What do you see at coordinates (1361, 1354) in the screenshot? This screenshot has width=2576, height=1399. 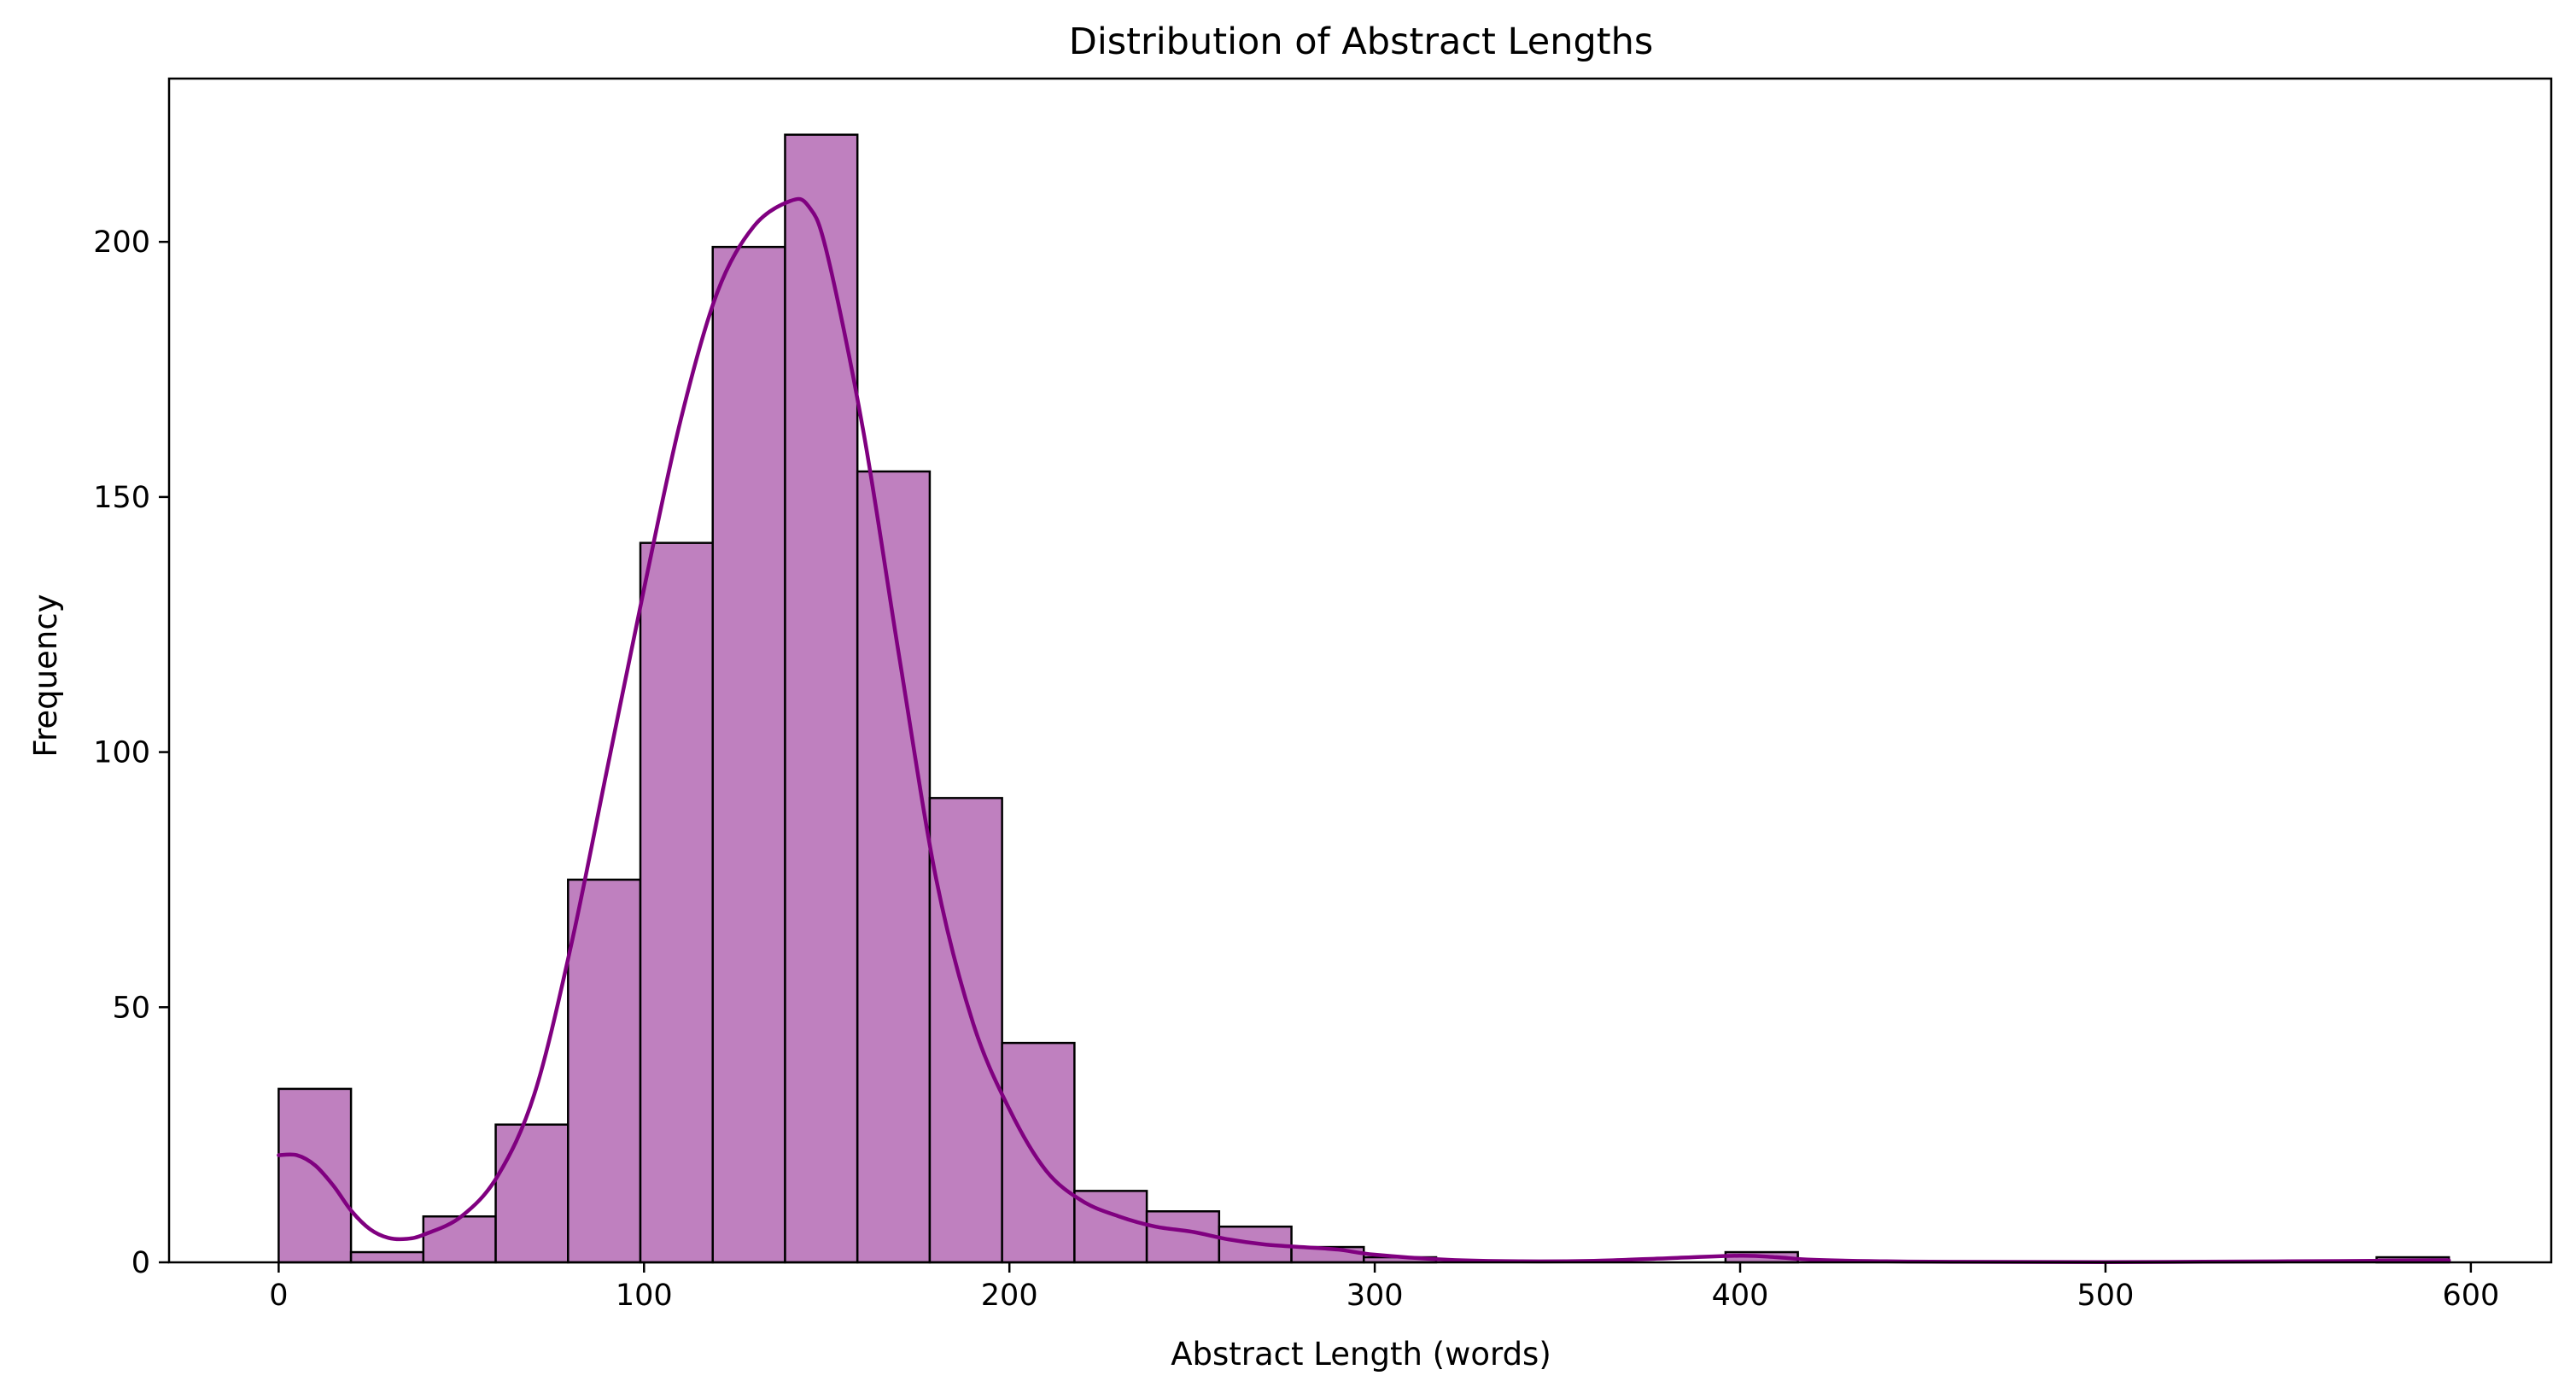 I see `x-axis-title: Abstract Length (words)` at bounding box center [1361, 1354].